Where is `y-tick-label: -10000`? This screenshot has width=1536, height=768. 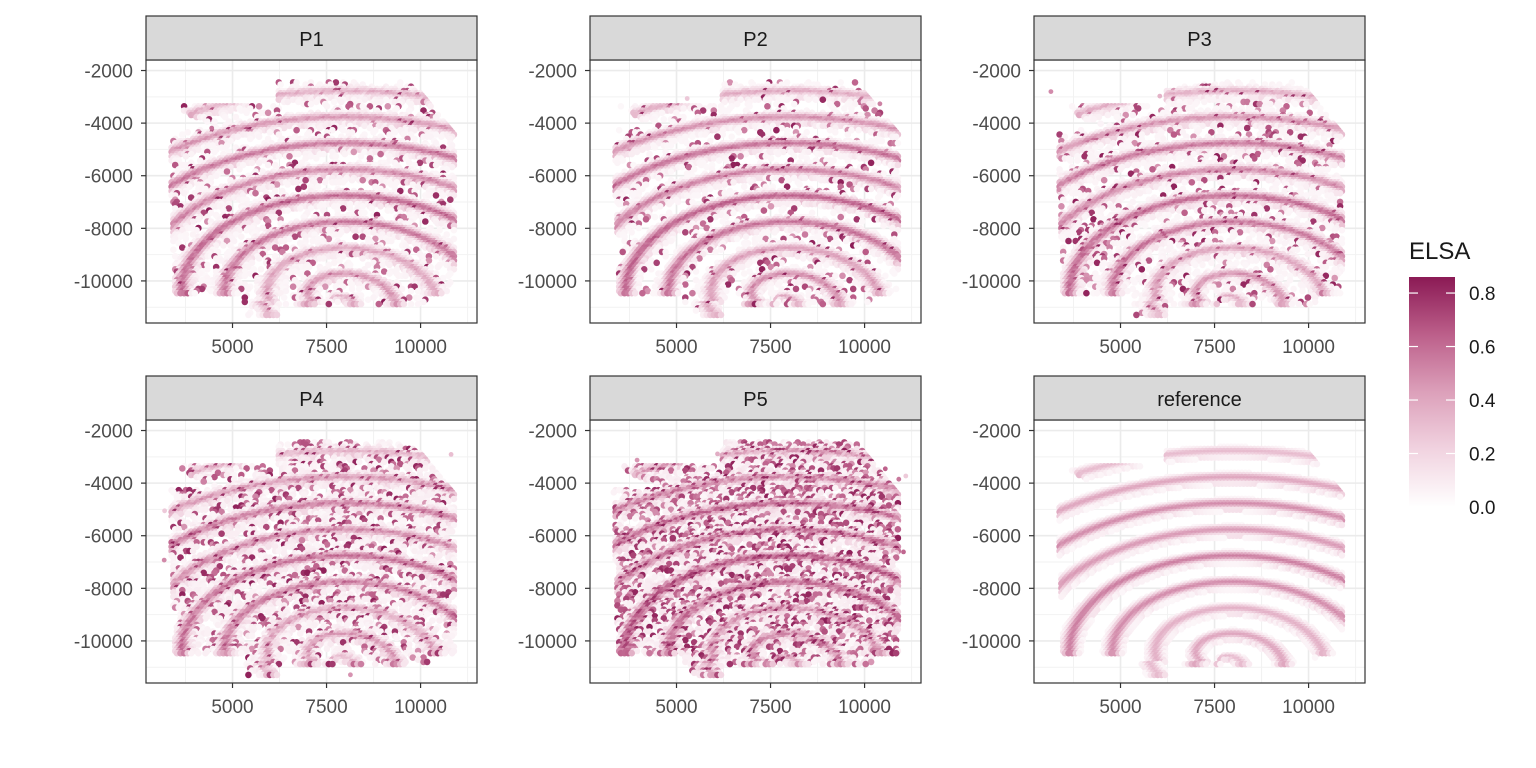
y-tick-label: -10000 is located at coordinates (103, 282).